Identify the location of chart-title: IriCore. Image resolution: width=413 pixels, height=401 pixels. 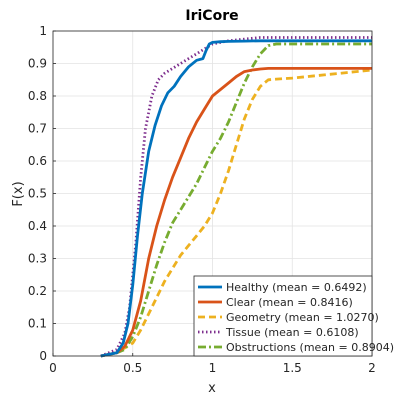
(211, 16).